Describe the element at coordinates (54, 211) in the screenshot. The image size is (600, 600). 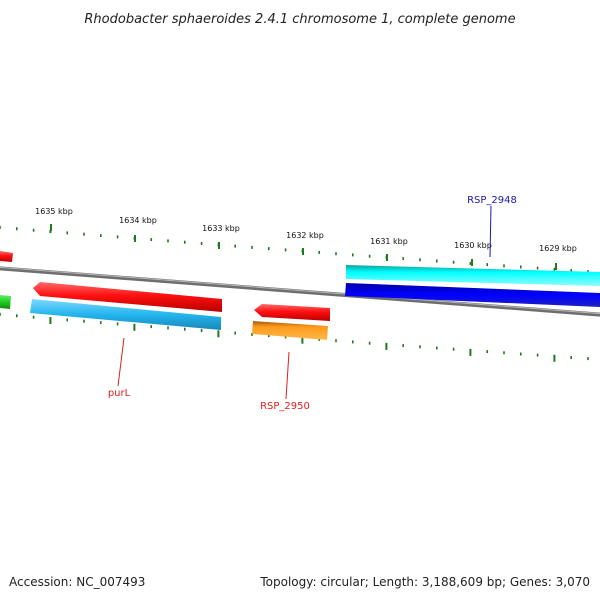
I see `tick-label: 1635 kbp` at that location.